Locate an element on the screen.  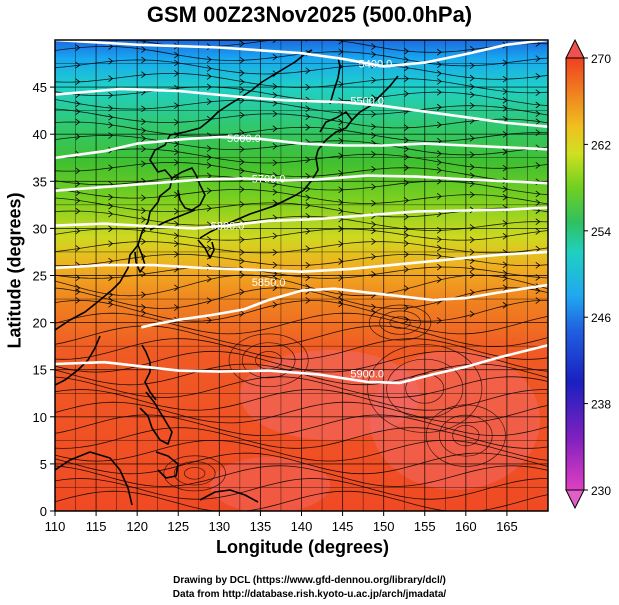
coastline-kurils is located at coordinates (375, 98).